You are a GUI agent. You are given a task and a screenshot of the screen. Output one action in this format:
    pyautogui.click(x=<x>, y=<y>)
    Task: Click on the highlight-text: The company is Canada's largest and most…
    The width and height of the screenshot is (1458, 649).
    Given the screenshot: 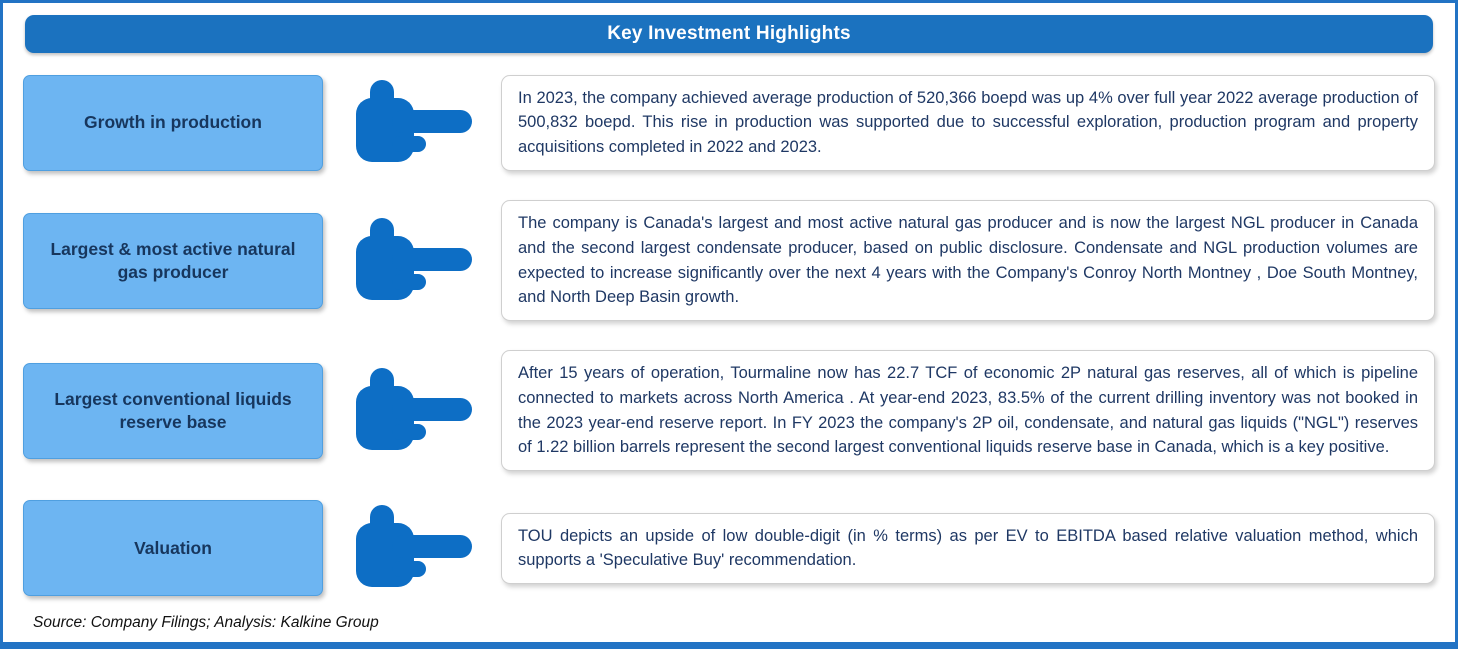 What is the action you would take?
    pyautogui.click(x=968, y=260)
    